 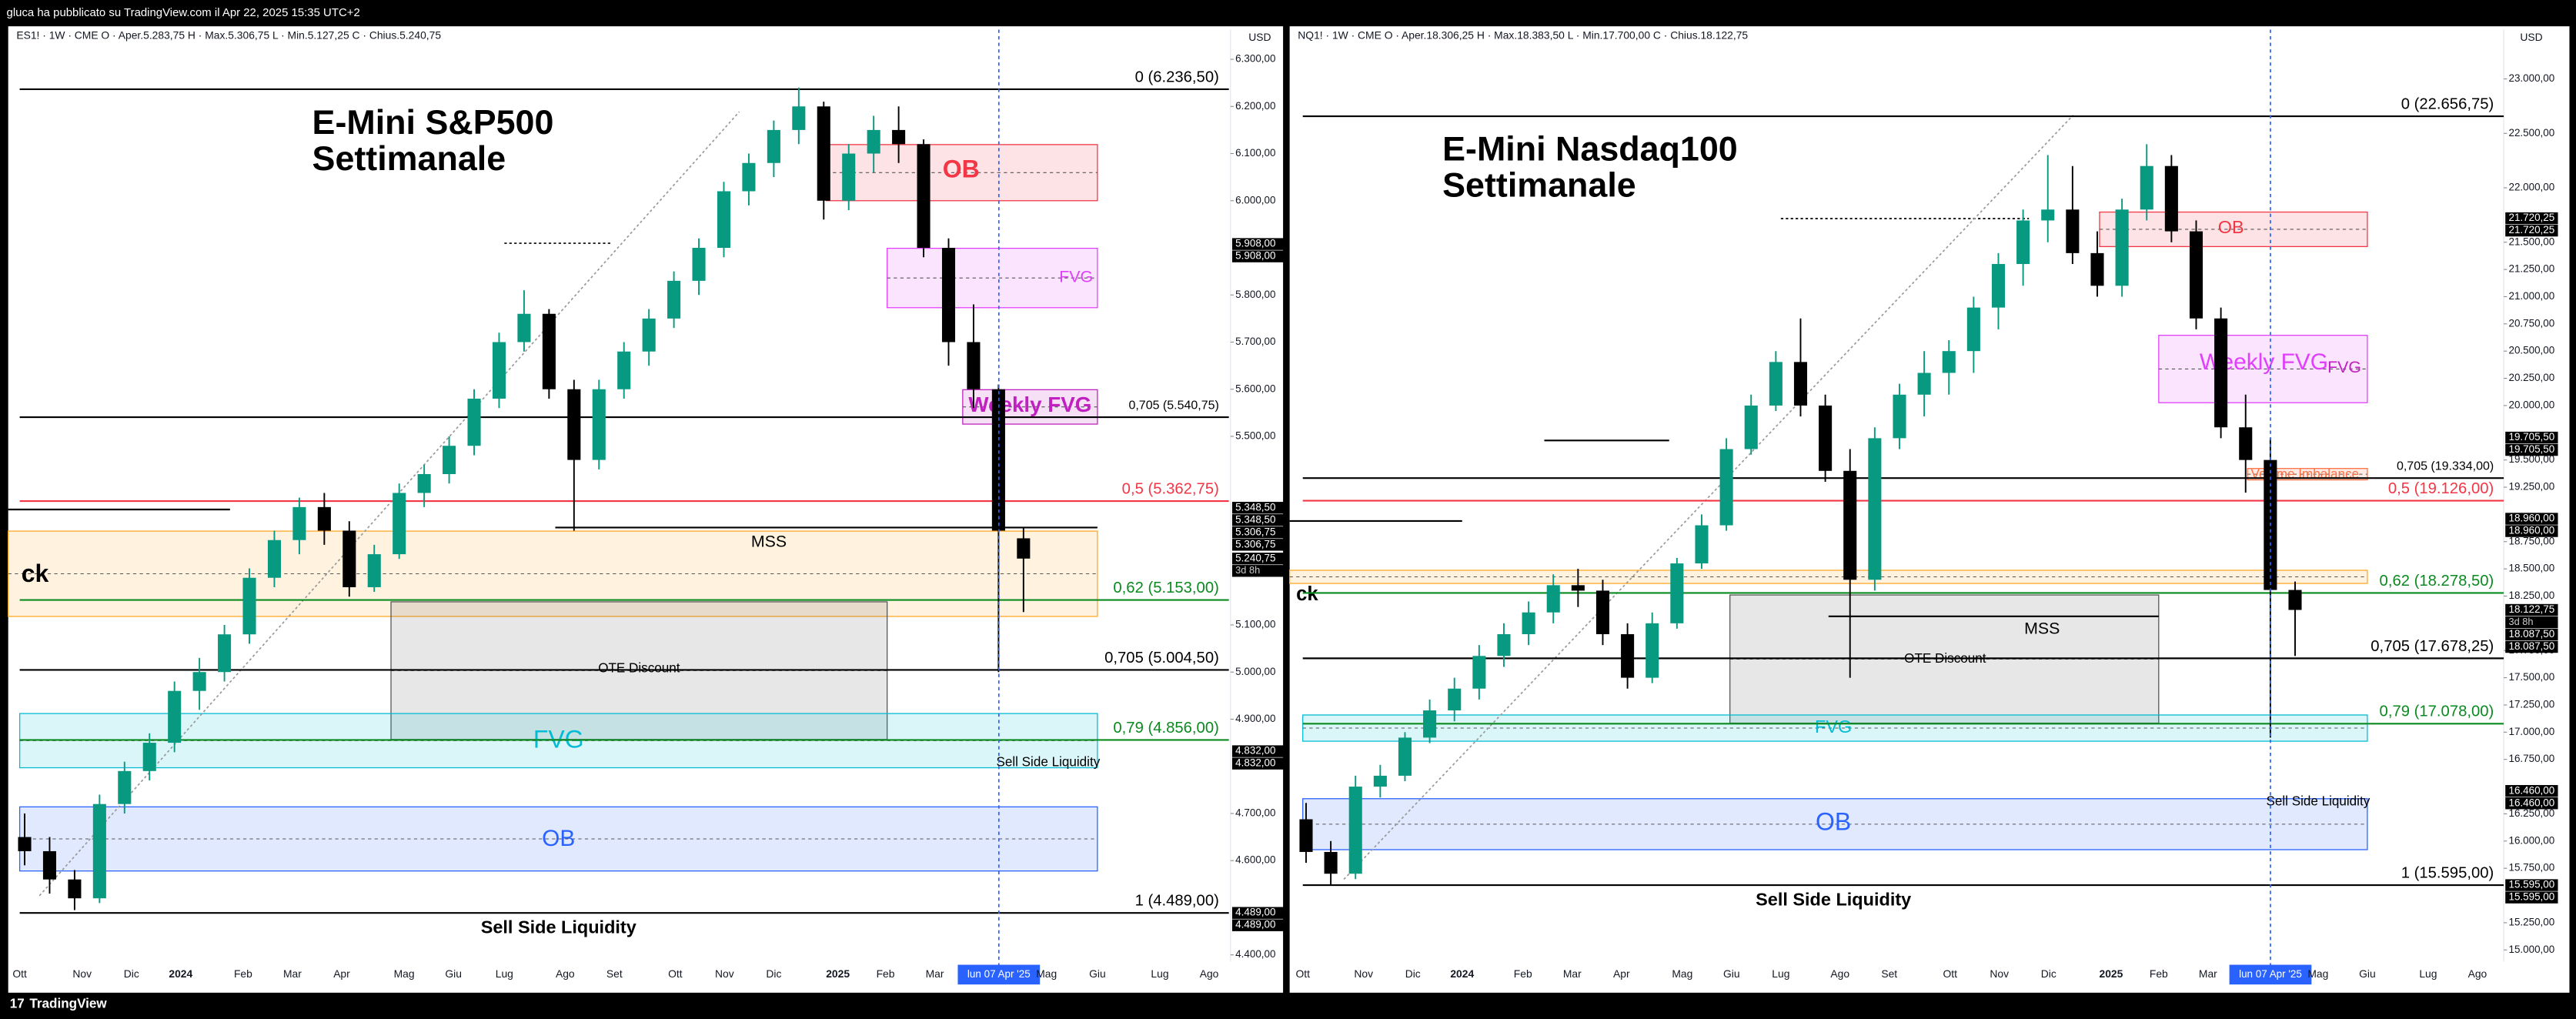 What do you see at coordinates (1889, 973) in the screenshot?
I see `x-tick-label: Set` at bounding box center [1889, 973].